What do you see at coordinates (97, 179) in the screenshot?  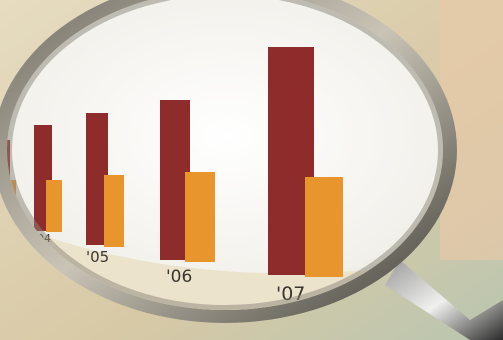 I see `bar-dark` at bounding box center [97, 179].